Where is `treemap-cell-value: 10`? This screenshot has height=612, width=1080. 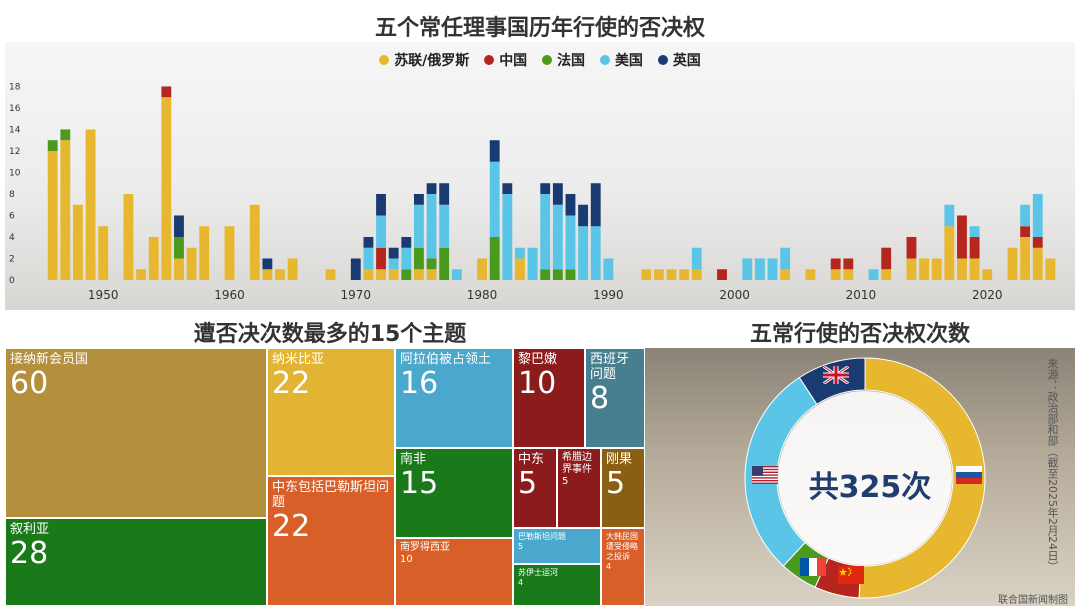 treemap-cell-value: 10 is located at coordinates (406, 559).